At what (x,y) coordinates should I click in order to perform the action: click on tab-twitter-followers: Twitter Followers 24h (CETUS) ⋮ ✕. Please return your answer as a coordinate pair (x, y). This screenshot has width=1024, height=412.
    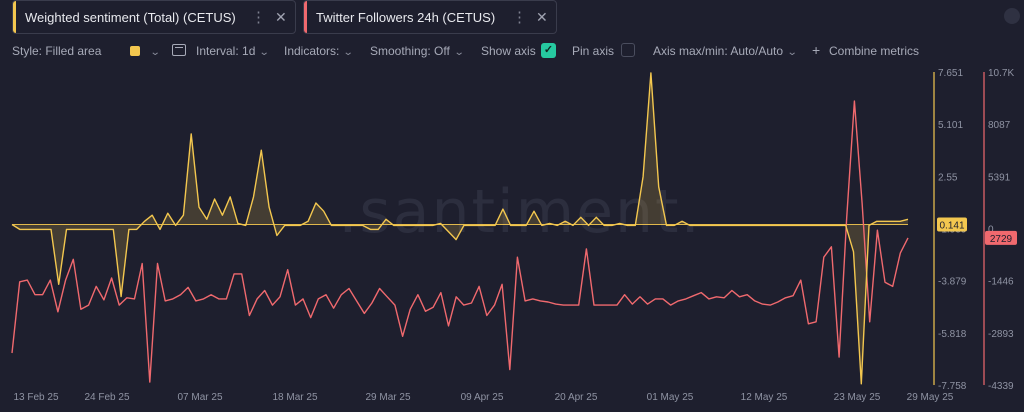
    Looking at the image, I should click on (430, 17).